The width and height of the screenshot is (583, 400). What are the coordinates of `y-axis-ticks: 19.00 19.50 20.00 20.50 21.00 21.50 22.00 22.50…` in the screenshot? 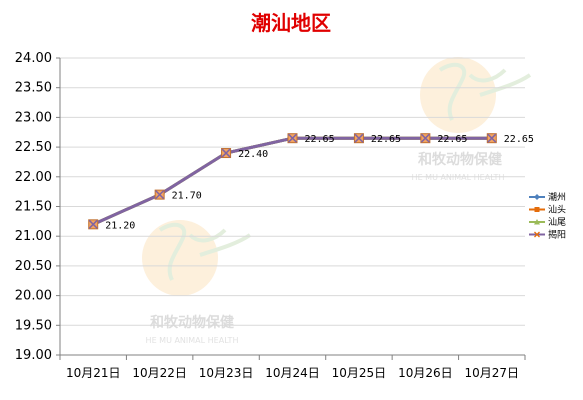 It's located at (37, 207).